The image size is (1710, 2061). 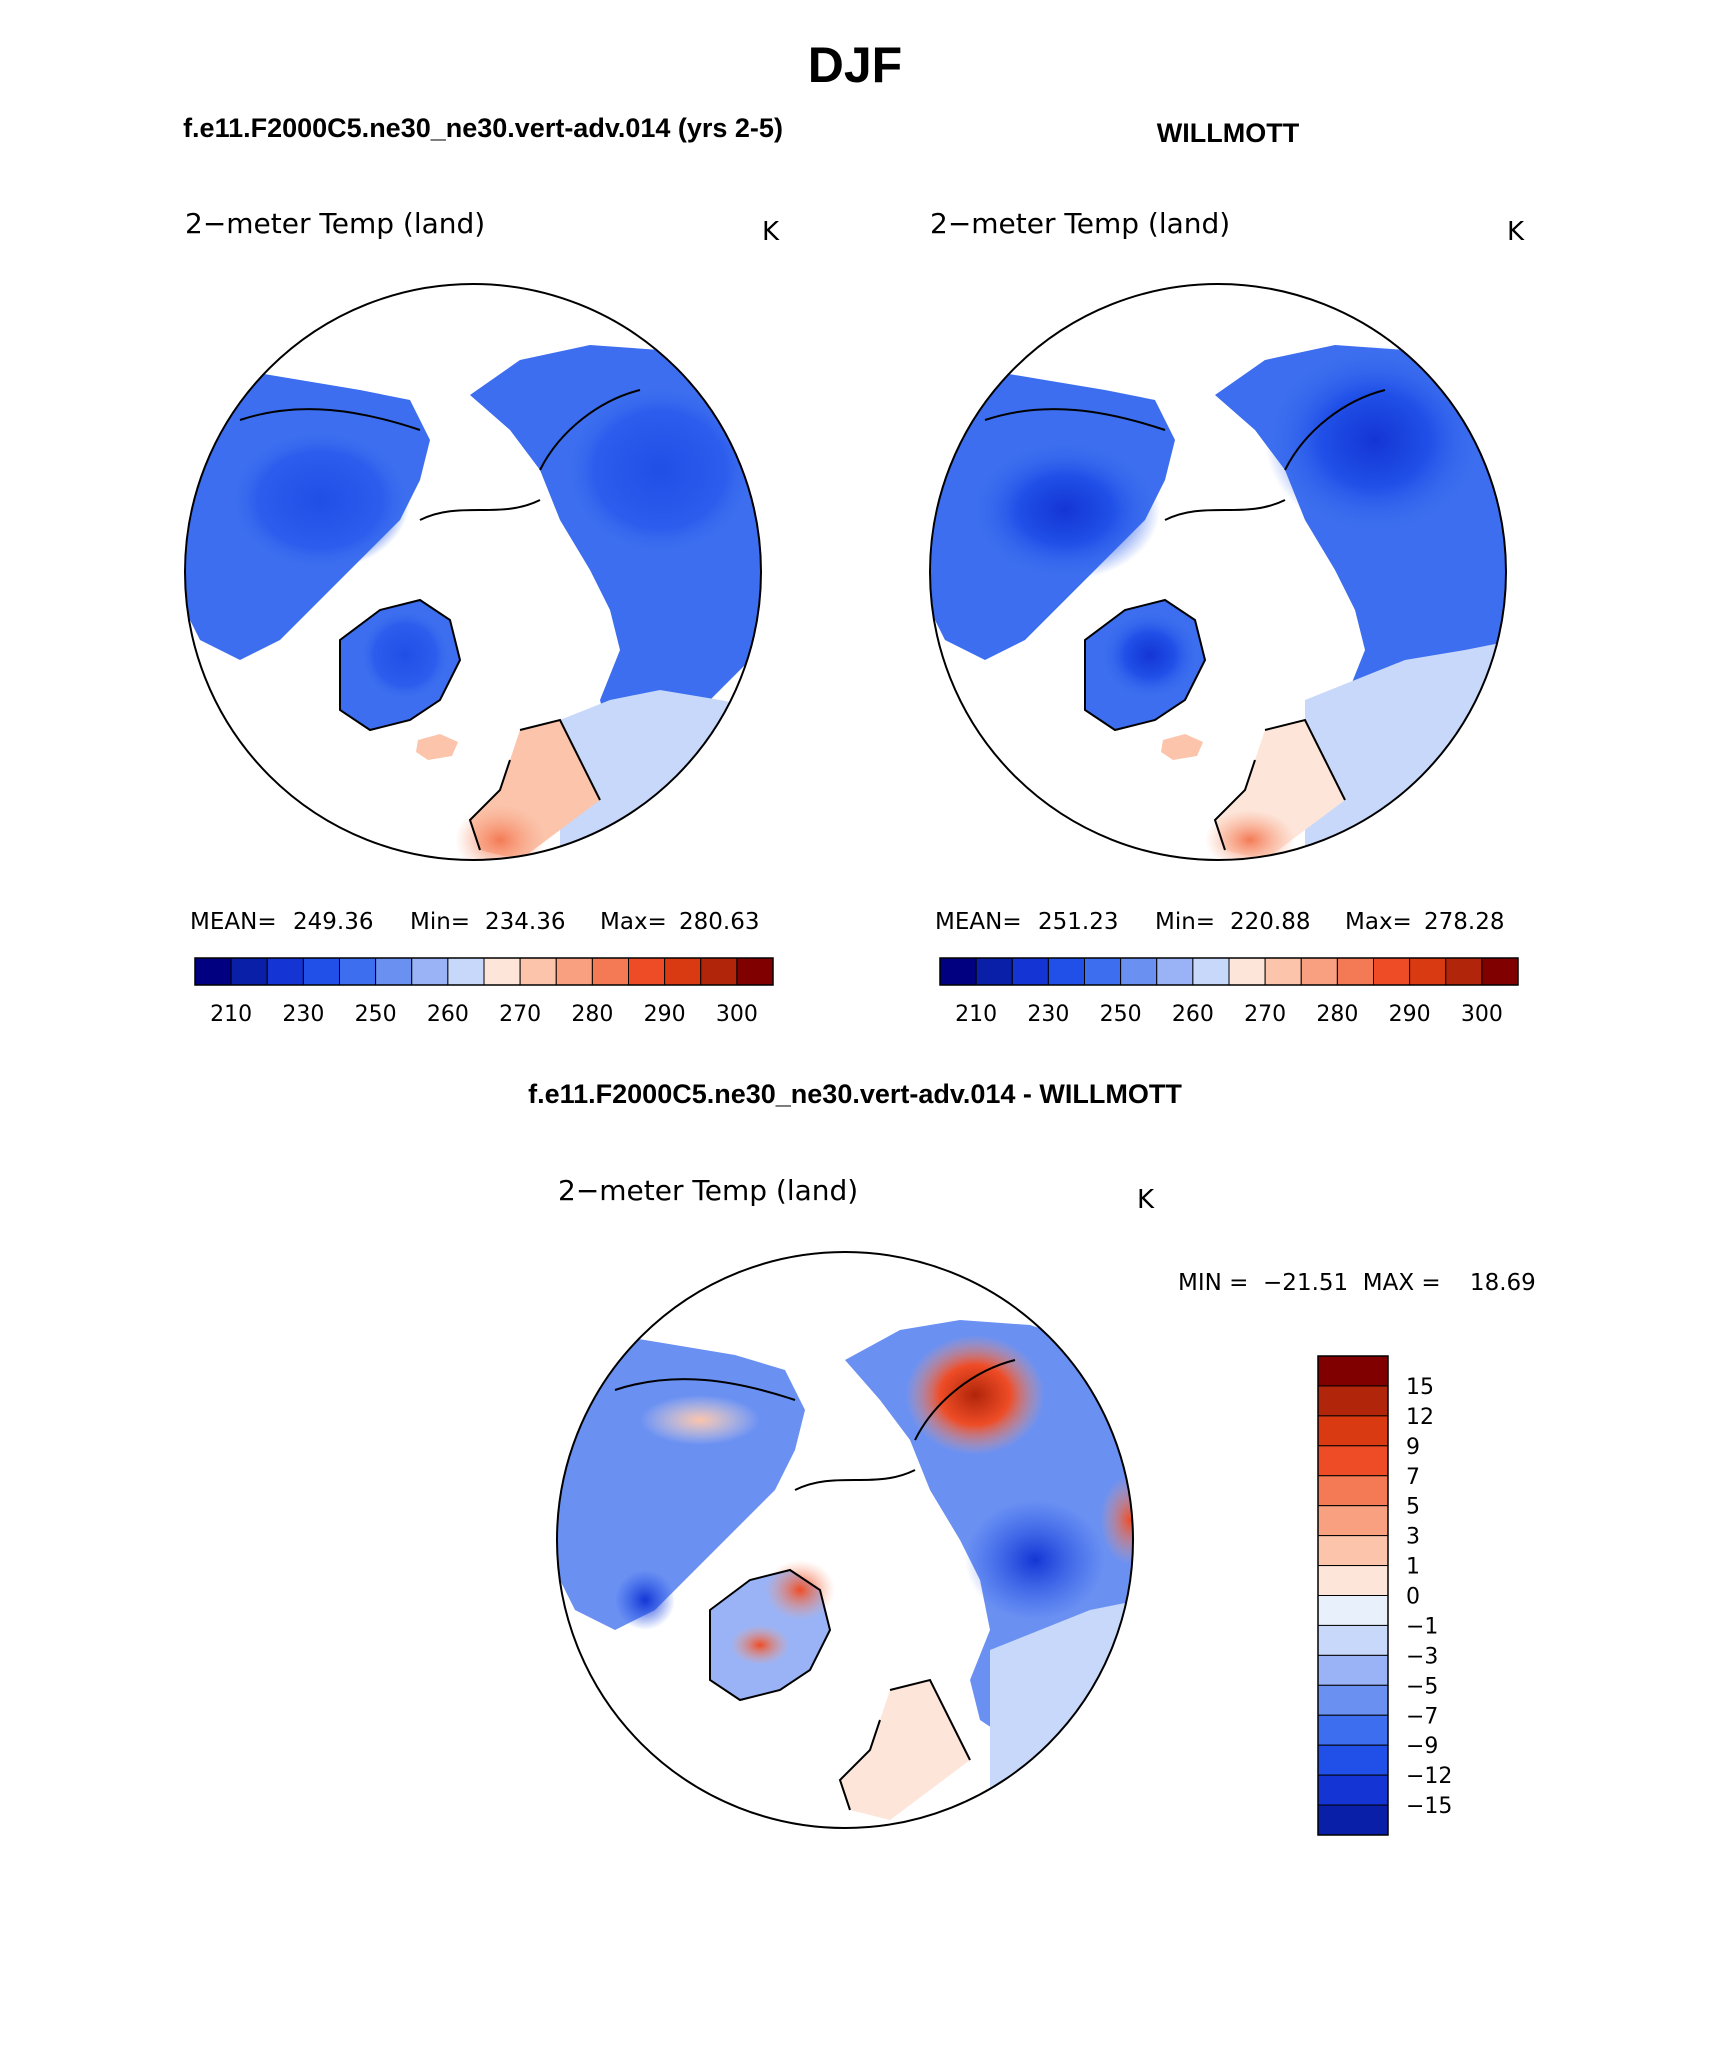 I want to click on obs-min-value: 220.88, so click(x=1270, y=922).